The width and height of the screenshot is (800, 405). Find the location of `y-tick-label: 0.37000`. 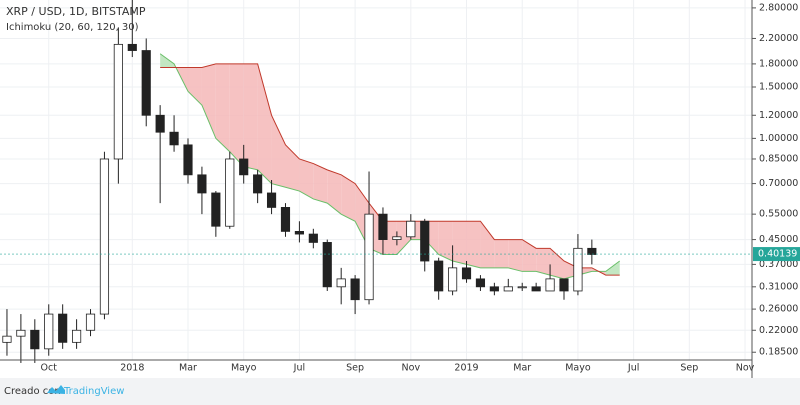

y-tick-label: 0.37000 is located at coordinates (778, 264).